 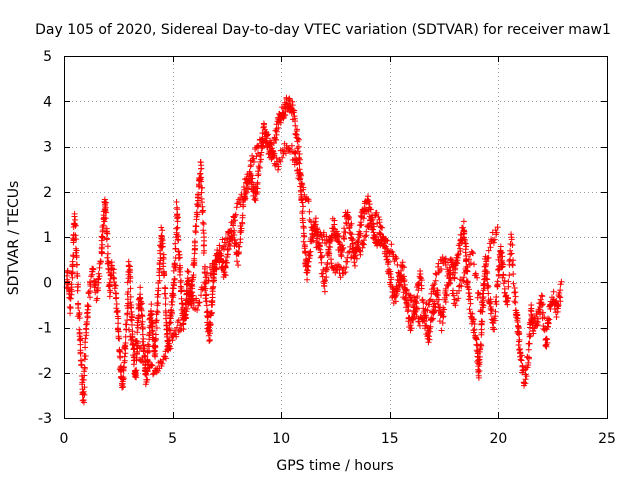 I want to click on x-tick-label: 10, so click(x=281, y=439).